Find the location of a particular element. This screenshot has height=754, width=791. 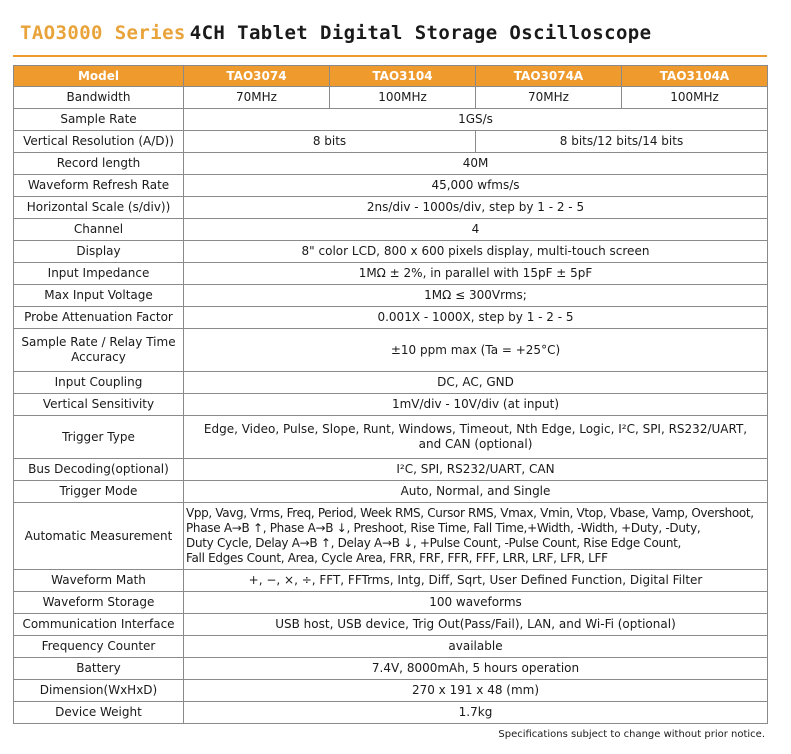

header-tao3104: TAO3104 is located at coordinates (402, 76).